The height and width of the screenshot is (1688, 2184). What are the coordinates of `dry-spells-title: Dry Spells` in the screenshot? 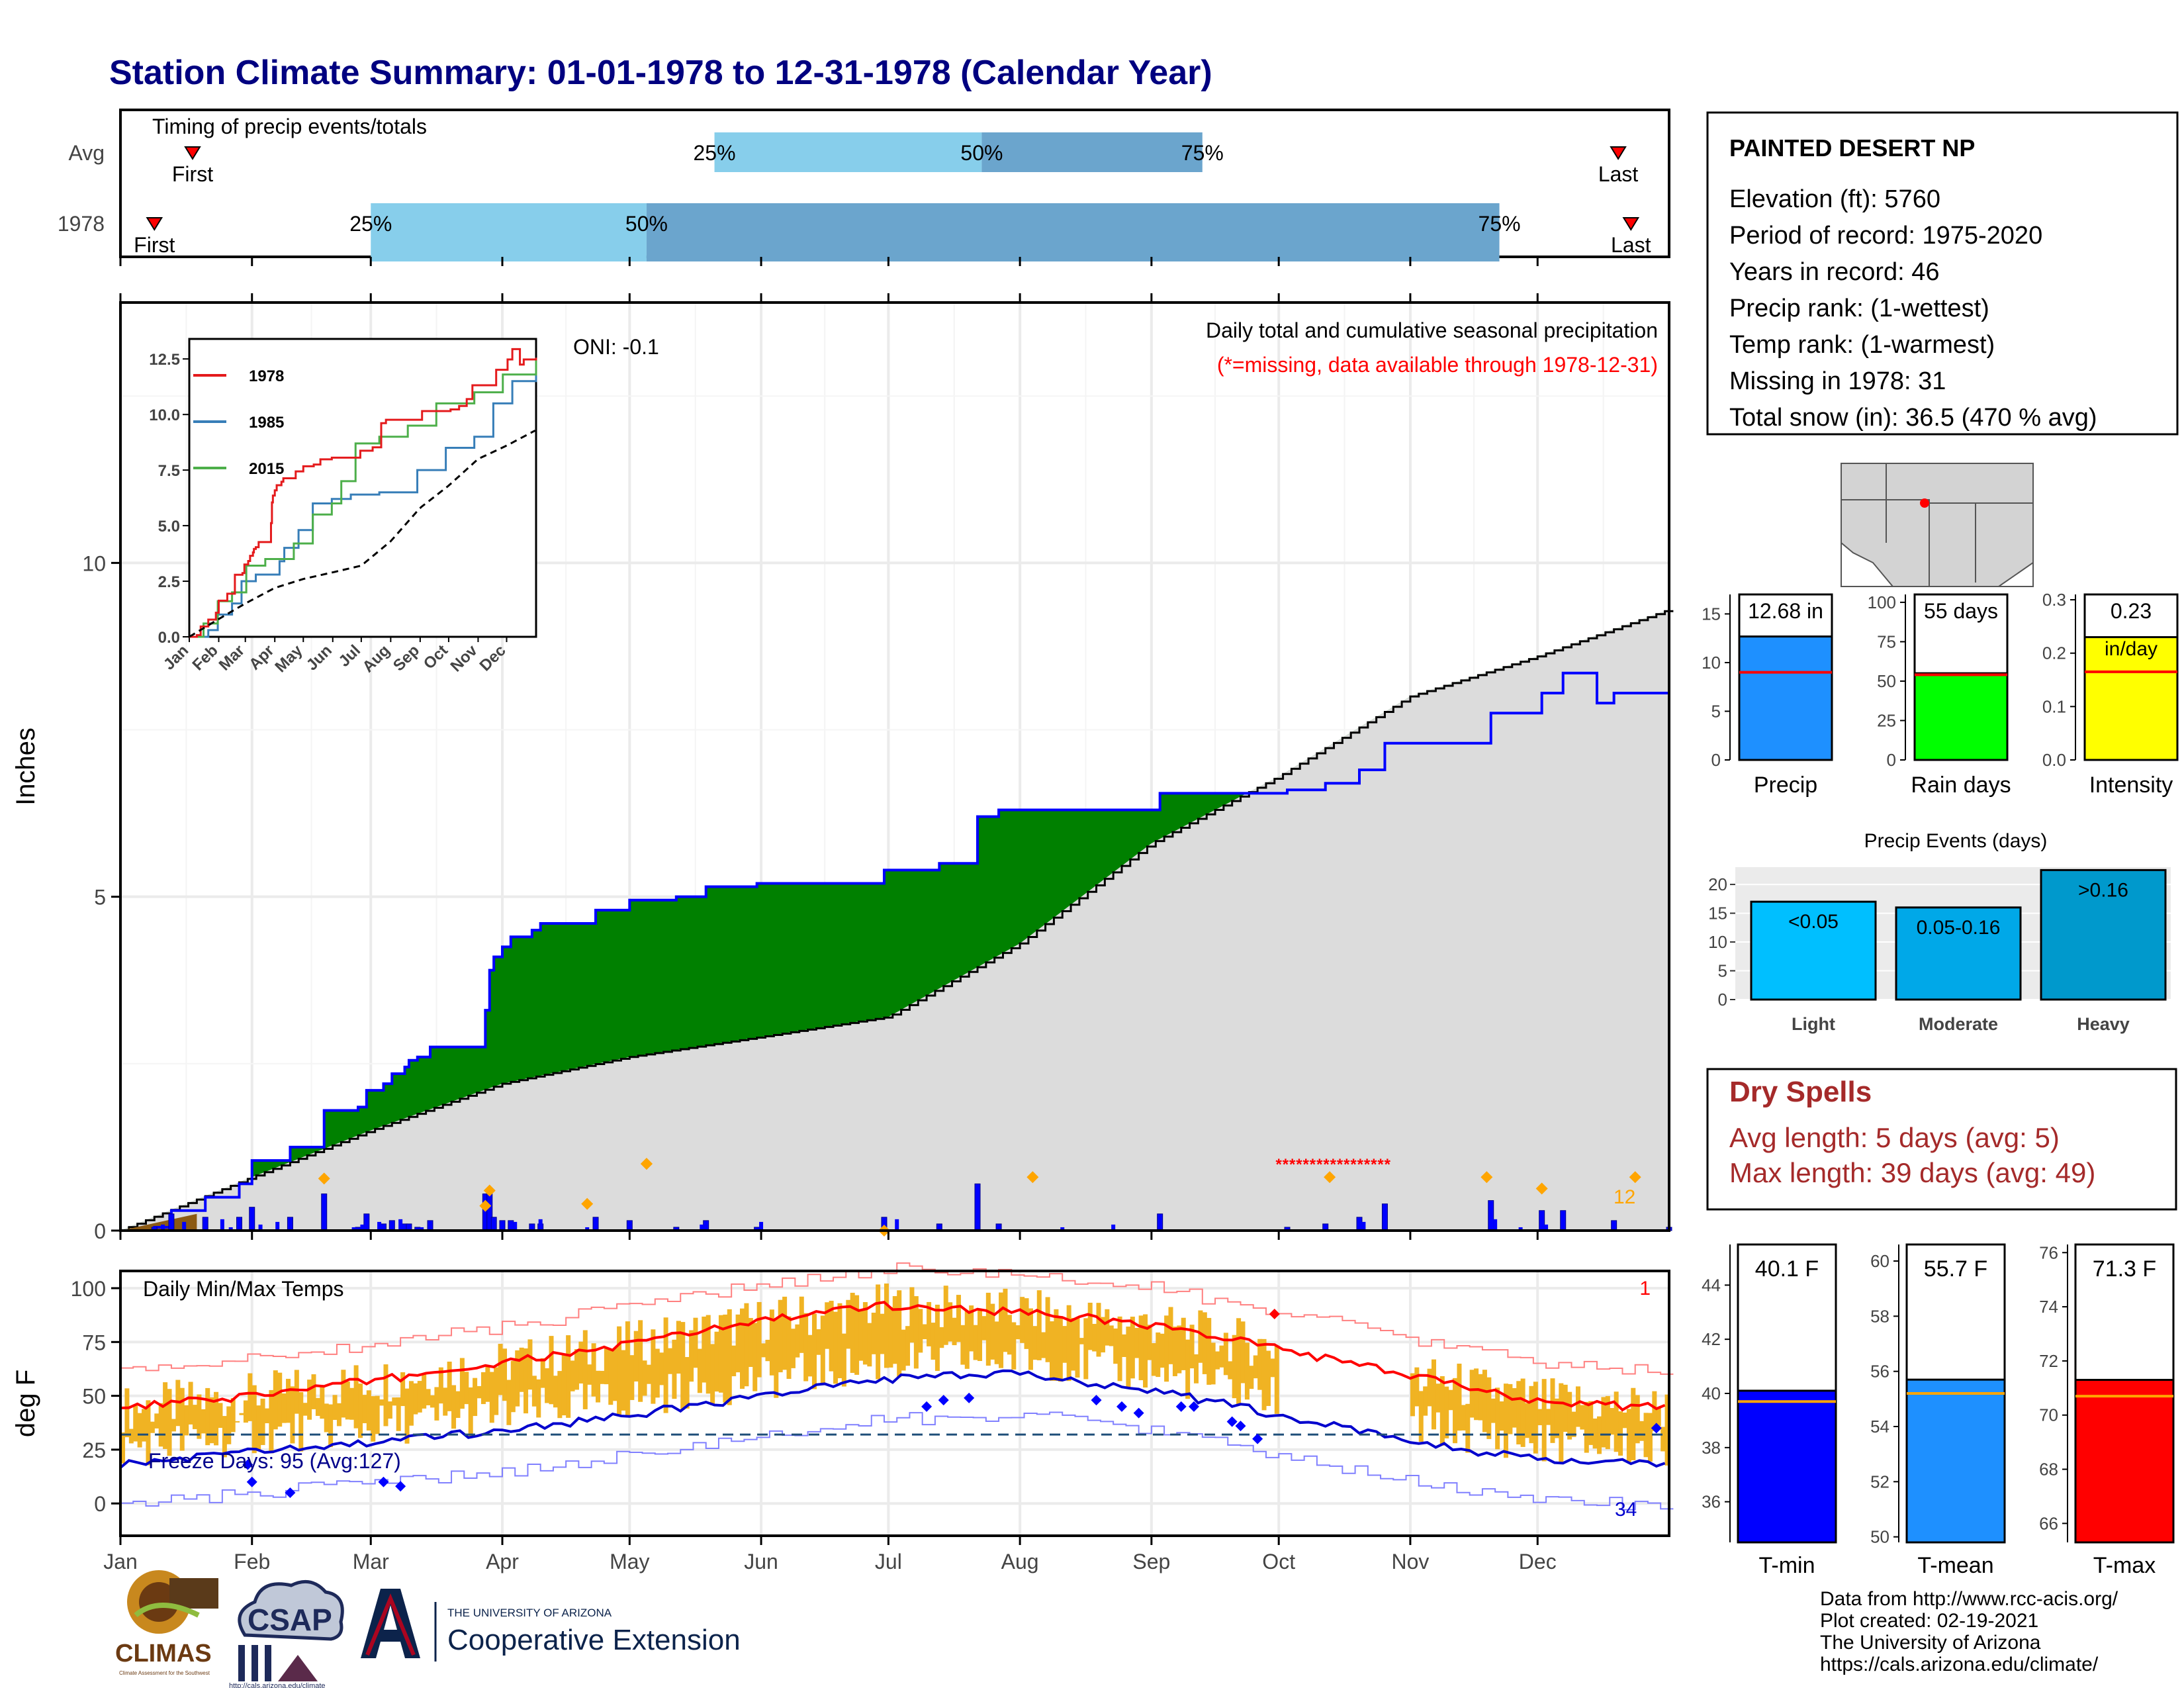 It's located at (1800, 1092).